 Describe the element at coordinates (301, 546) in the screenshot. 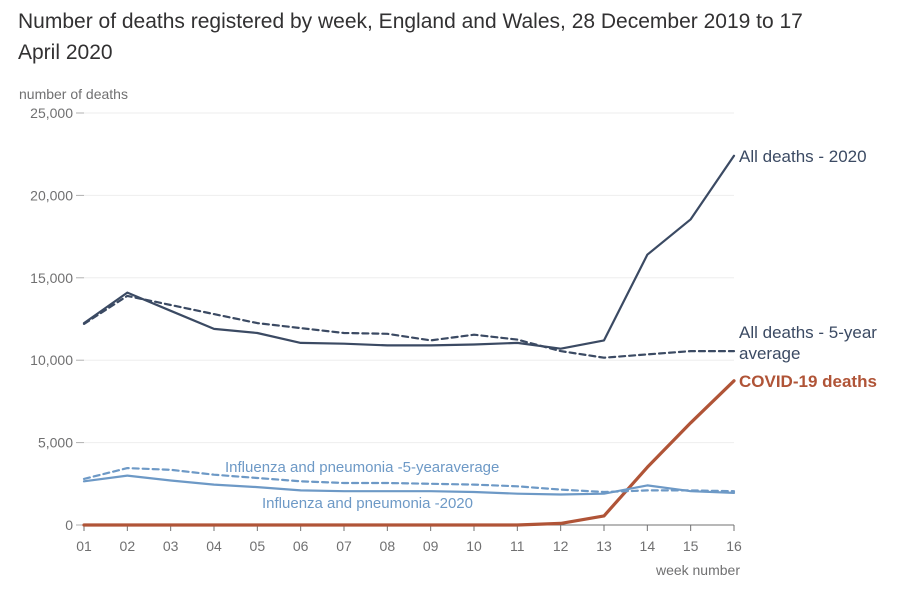

I see `x-tick-label: 06` at that location.